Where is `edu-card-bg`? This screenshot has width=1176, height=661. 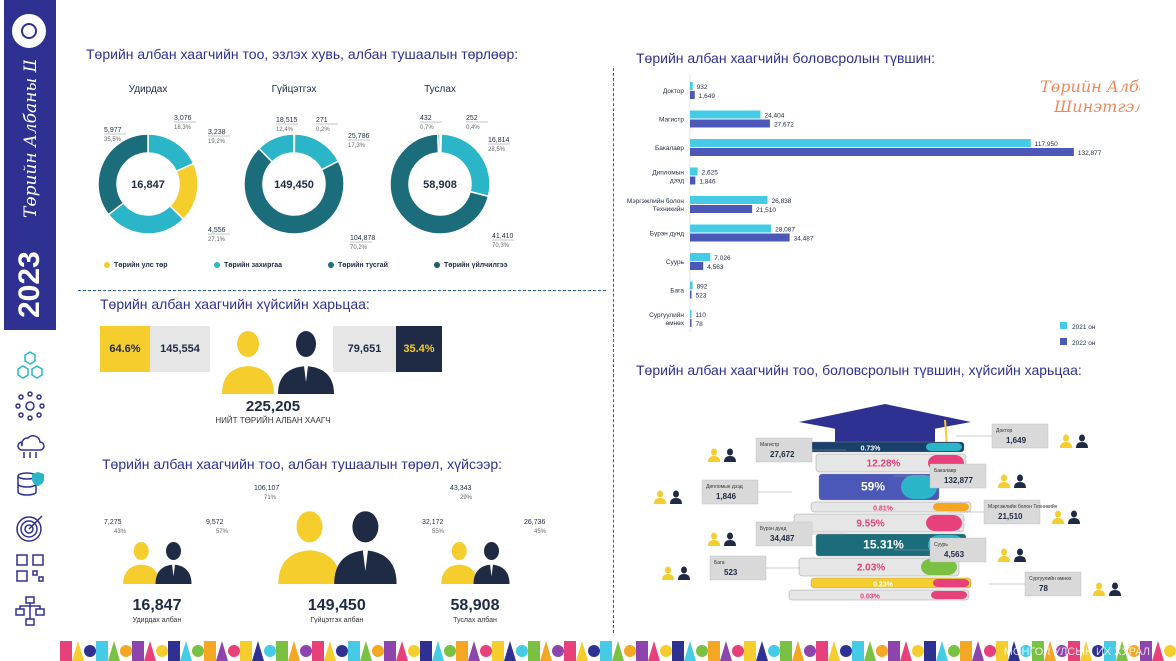 edu-card-bg is located at coordinates (730, 492).